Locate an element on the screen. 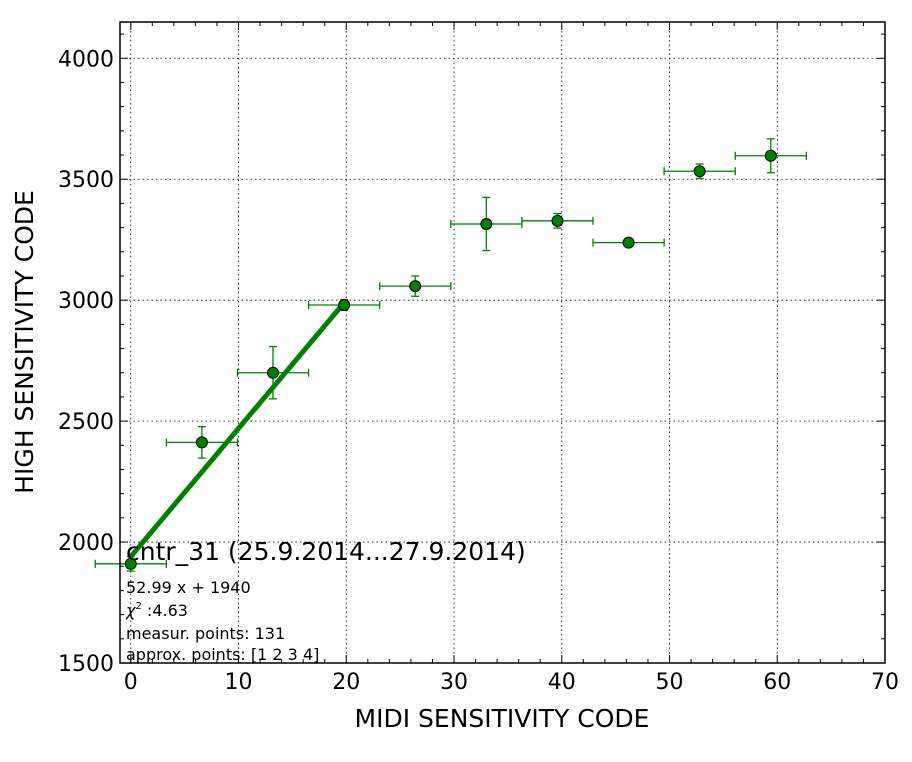 This screenshot has width=912, height=762. x-axis-label: MIDI SENSITIVITY CODE is located at coordinates (502, 718).